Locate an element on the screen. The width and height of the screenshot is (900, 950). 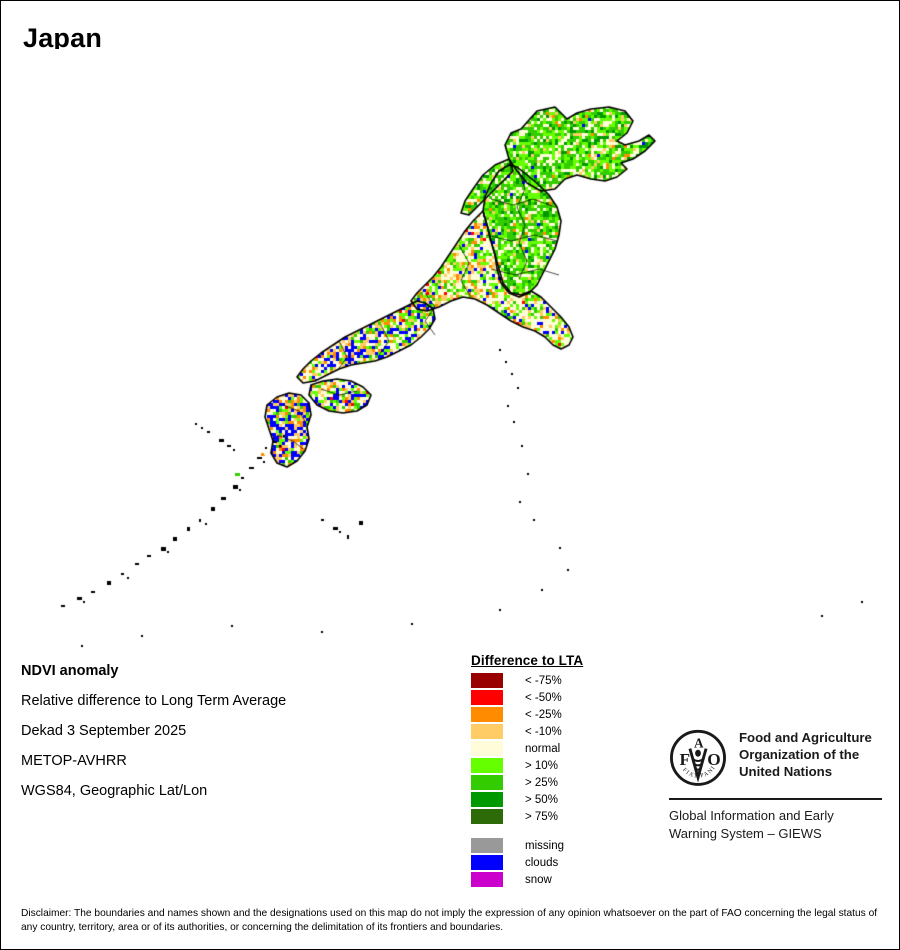
legend-title: Difference to LTA is located at coordinates (527, 660).